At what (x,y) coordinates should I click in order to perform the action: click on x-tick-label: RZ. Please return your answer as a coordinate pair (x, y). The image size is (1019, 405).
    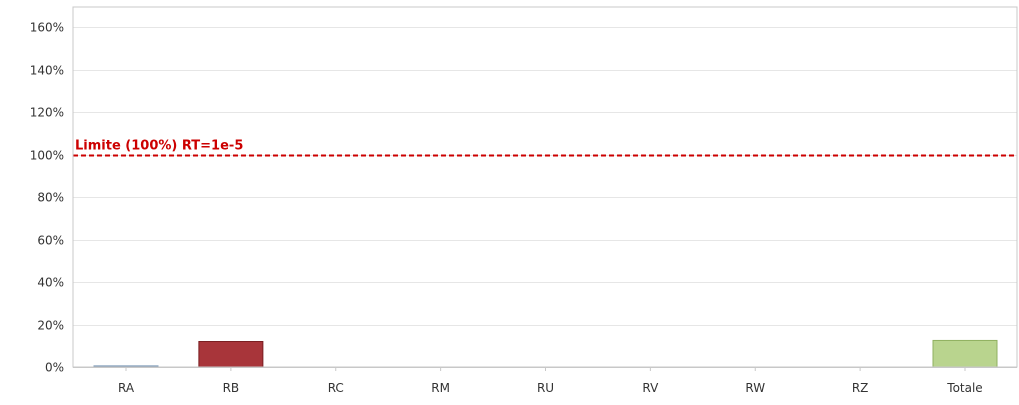
    Looking at the image, I should click on (860, 388).